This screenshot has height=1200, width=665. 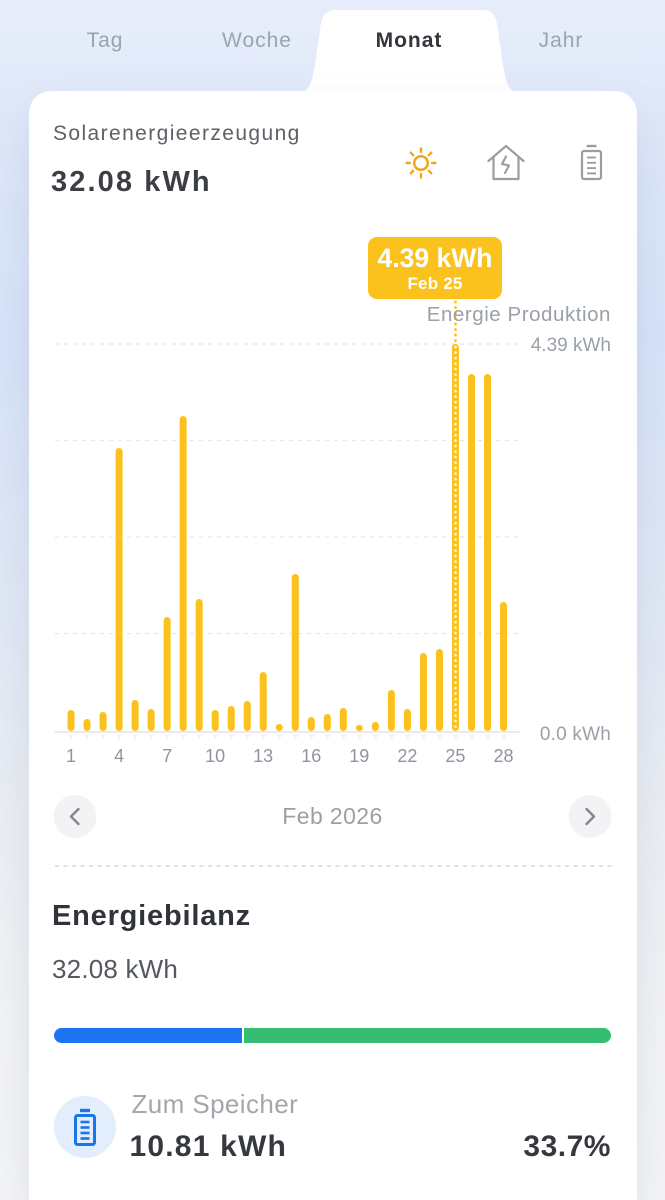 What do you see at coordinates (263, 756) in the screenshot?
I see `svg-text: 13` at bounding box center [263, 756].